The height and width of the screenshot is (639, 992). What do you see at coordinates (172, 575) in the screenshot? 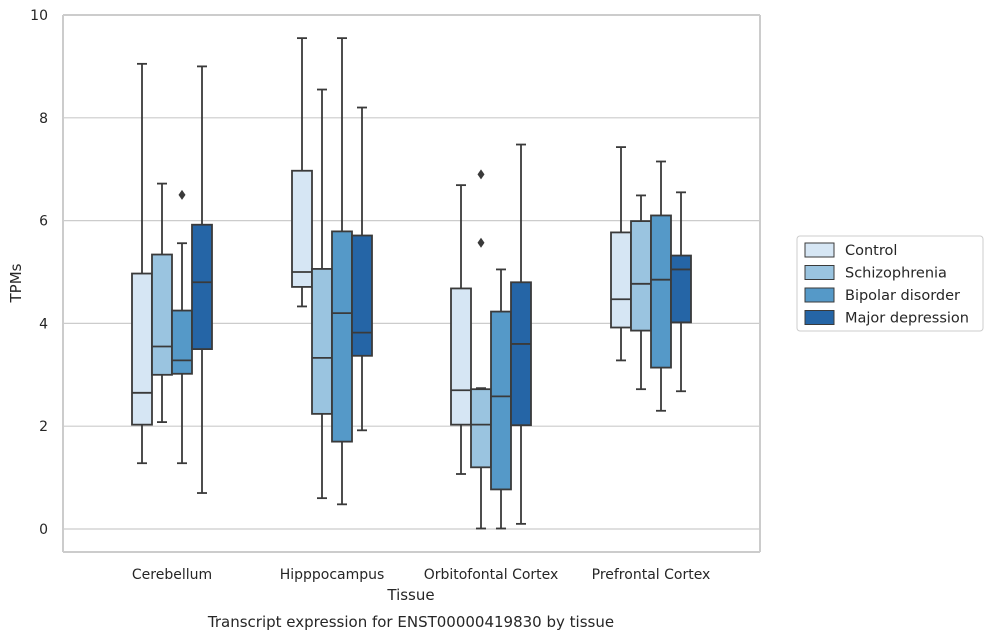
I see `x-tick-label: Cerebellum` at bounding box center [172, 575].